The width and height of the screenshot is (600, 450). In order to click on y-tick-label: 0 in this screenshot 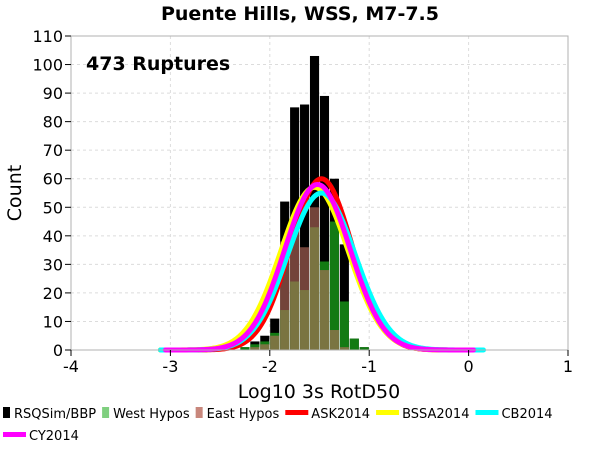, I will do `click(58, 350)`.